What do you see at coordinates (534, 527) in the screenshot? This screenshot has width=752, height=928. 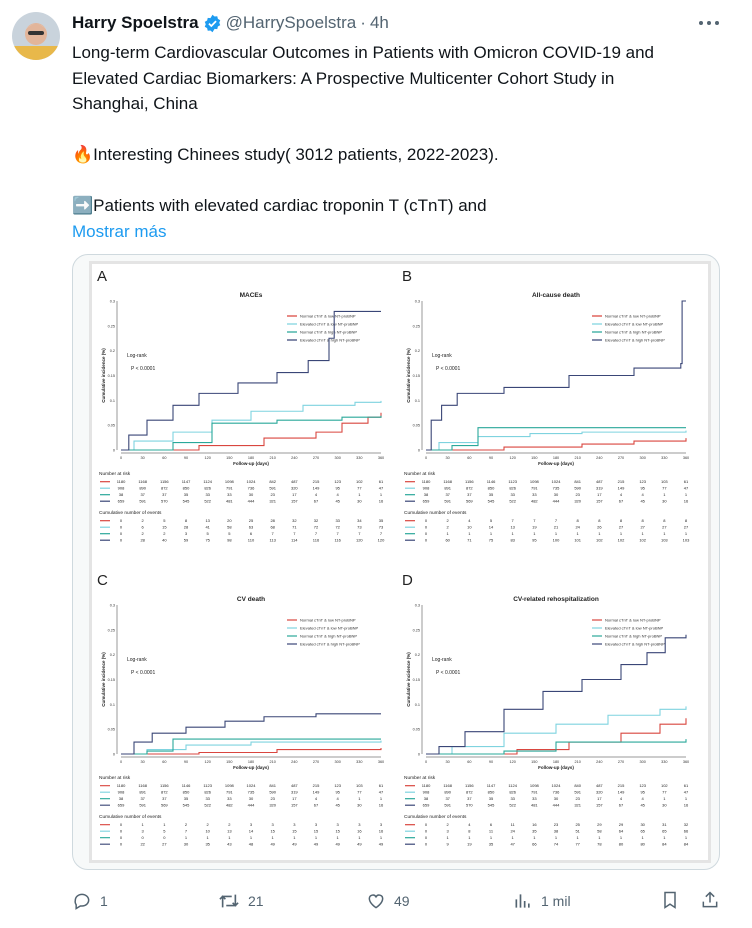 I see `table-value: 19` at bounding box center [534, 527].